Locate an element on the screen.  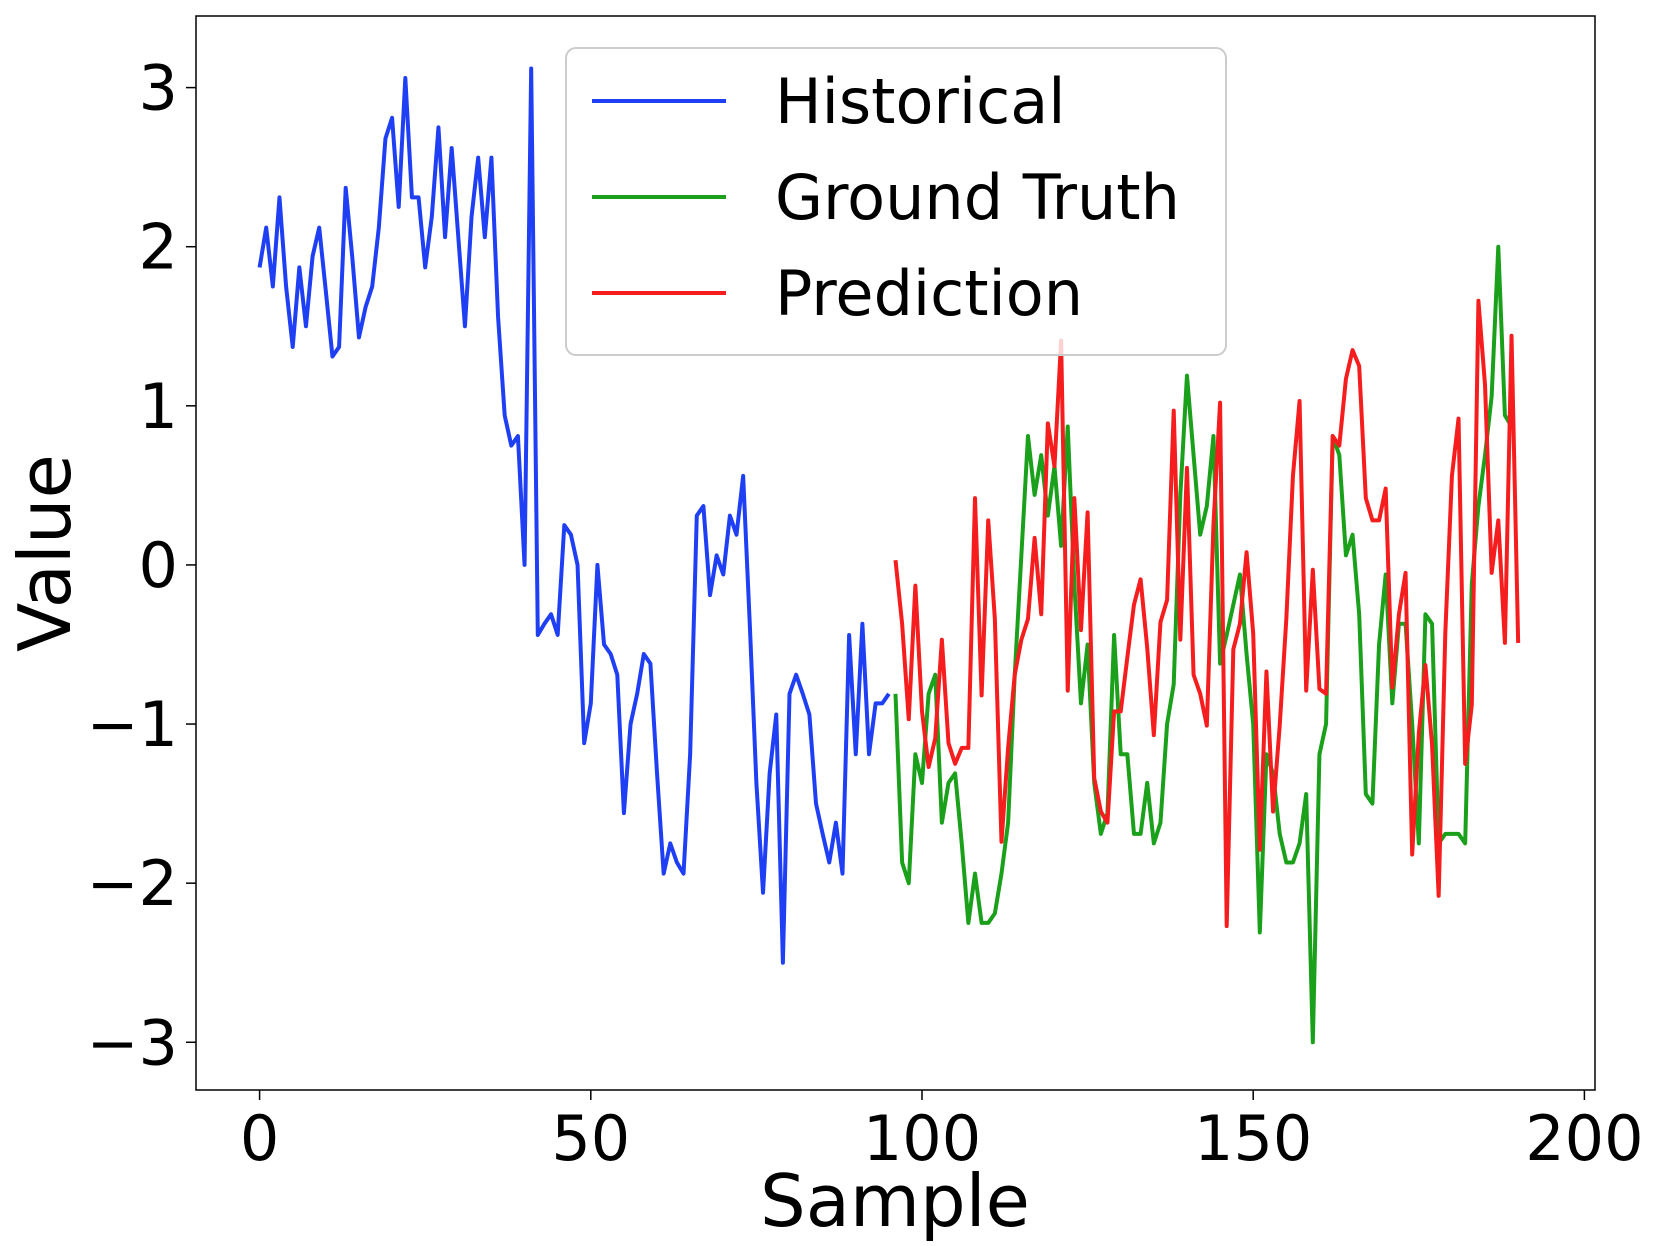
x-tick-label: 200 is located at coordinates (1584, 1138).